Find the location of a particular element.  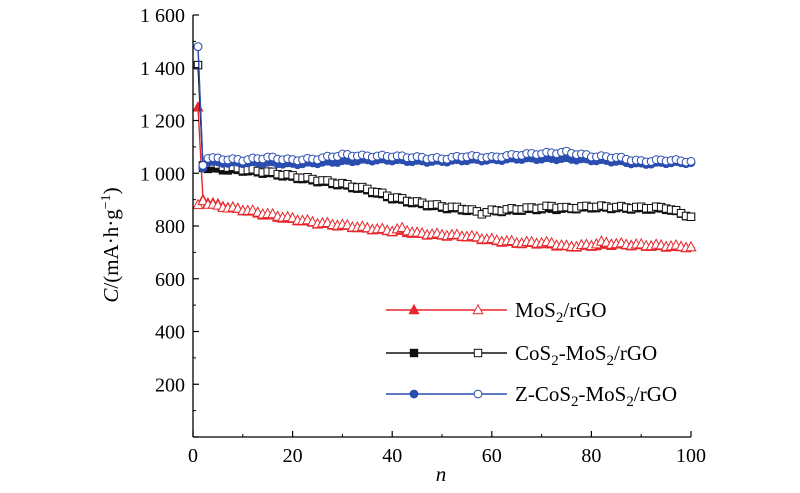

y-tick-label: 200 is located at coordinates (170, 385).